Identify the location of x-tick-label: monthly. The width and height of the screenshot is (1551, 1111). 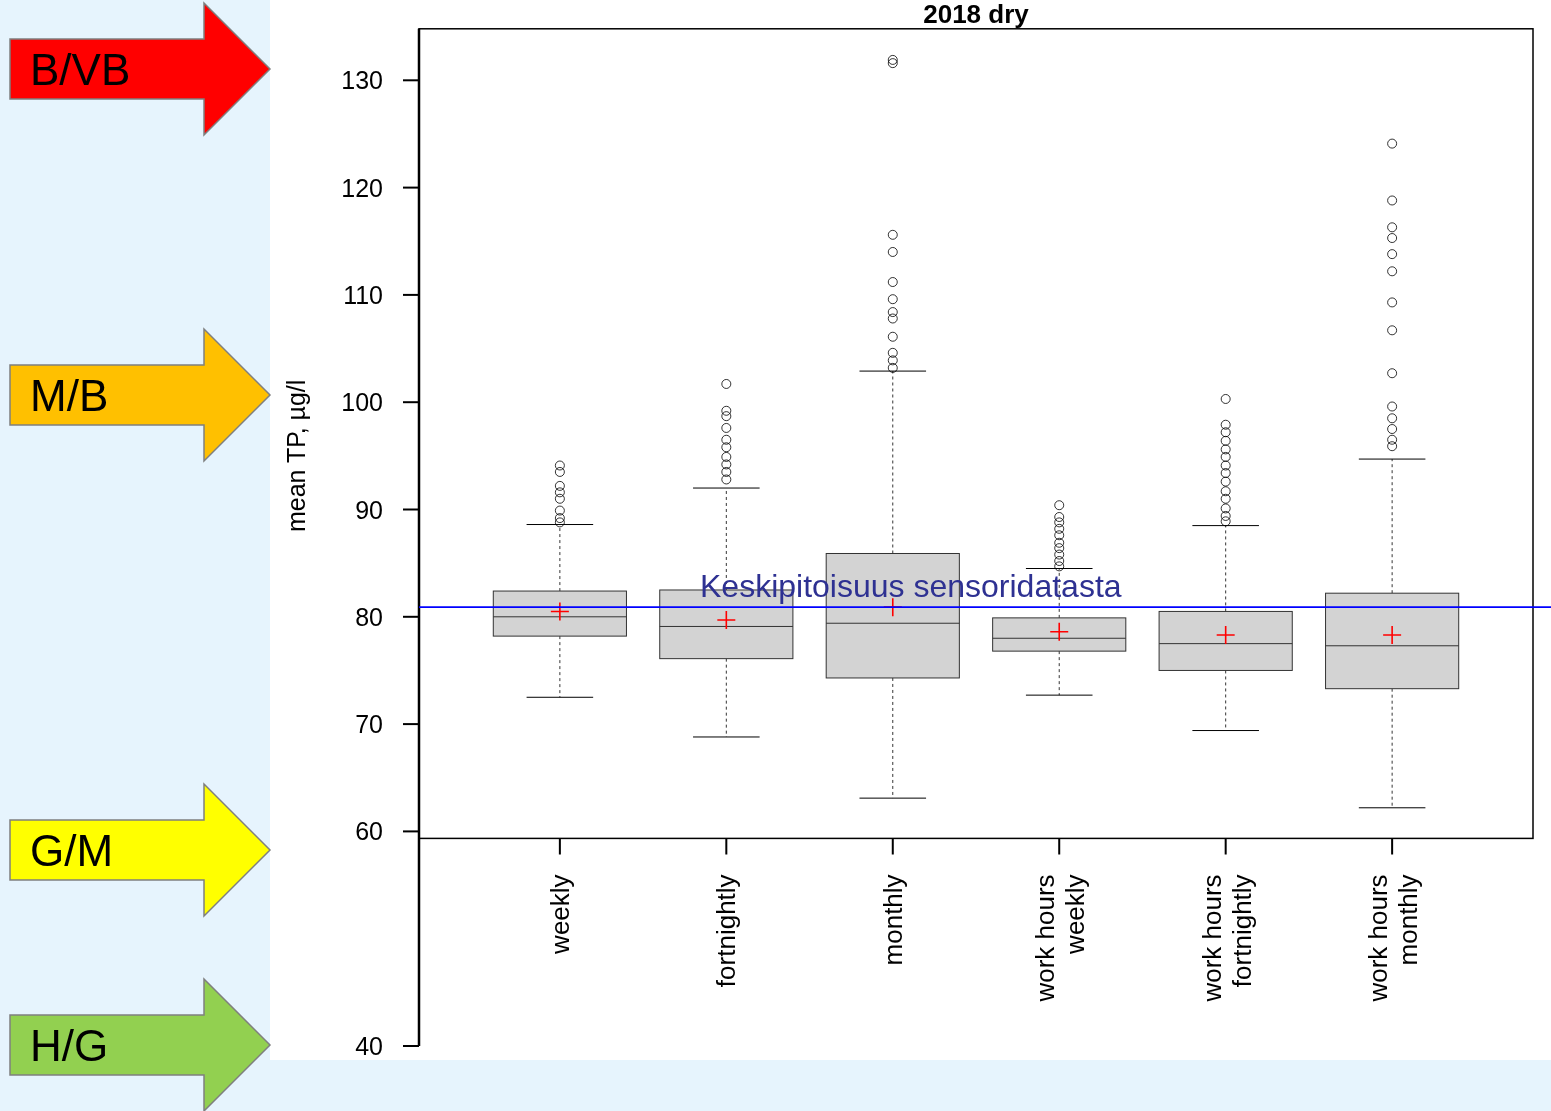
(892, 920).